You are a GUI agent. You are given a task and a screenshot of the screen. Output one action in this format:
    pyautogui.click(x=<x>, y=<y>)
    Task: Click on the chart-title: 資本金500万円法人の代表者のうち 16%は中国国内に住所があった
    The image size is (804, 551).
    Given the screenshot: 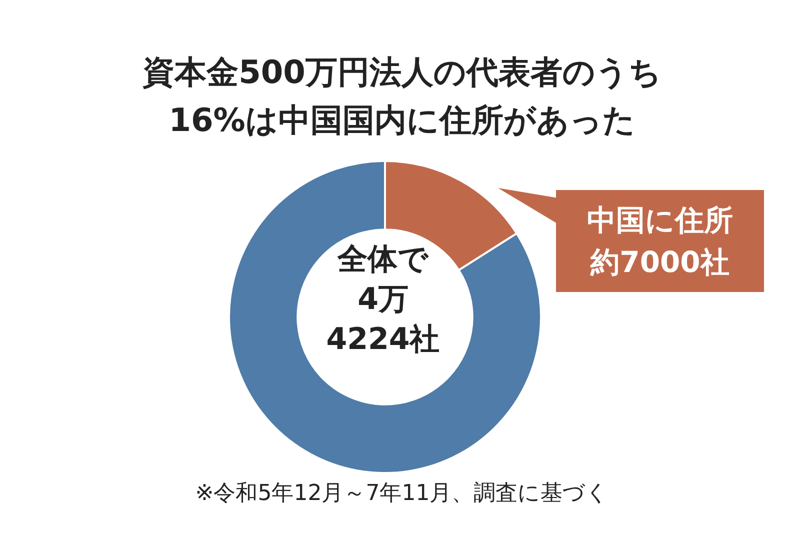 What is the action you would take?
    pyautogui.click(x=402, y=96)
    